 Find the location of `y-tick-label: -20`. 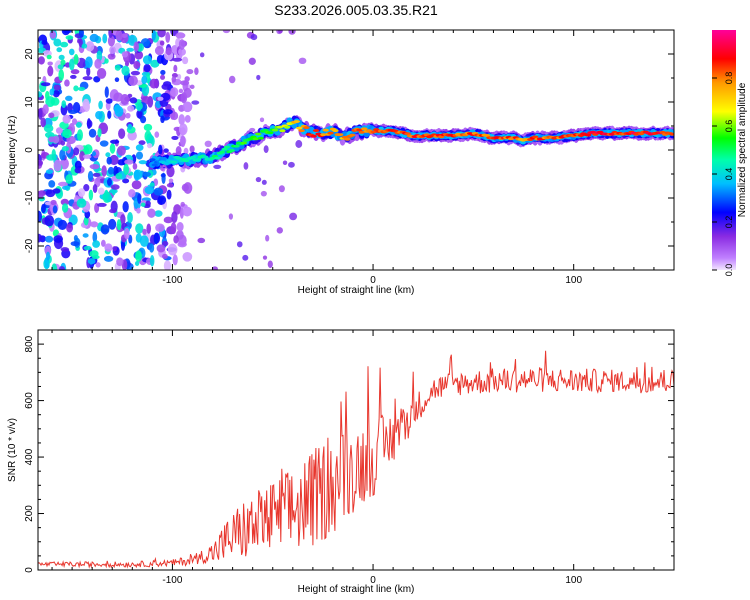

y-tick-label: -20 is located at coordinates (29, 245).